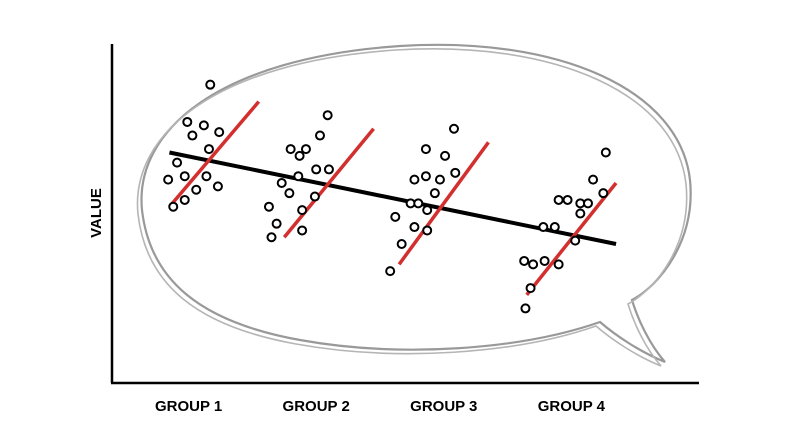 This screenshot has height=447, width=800. I want to click on y-axis-label: VALUE, so click(96, 213).